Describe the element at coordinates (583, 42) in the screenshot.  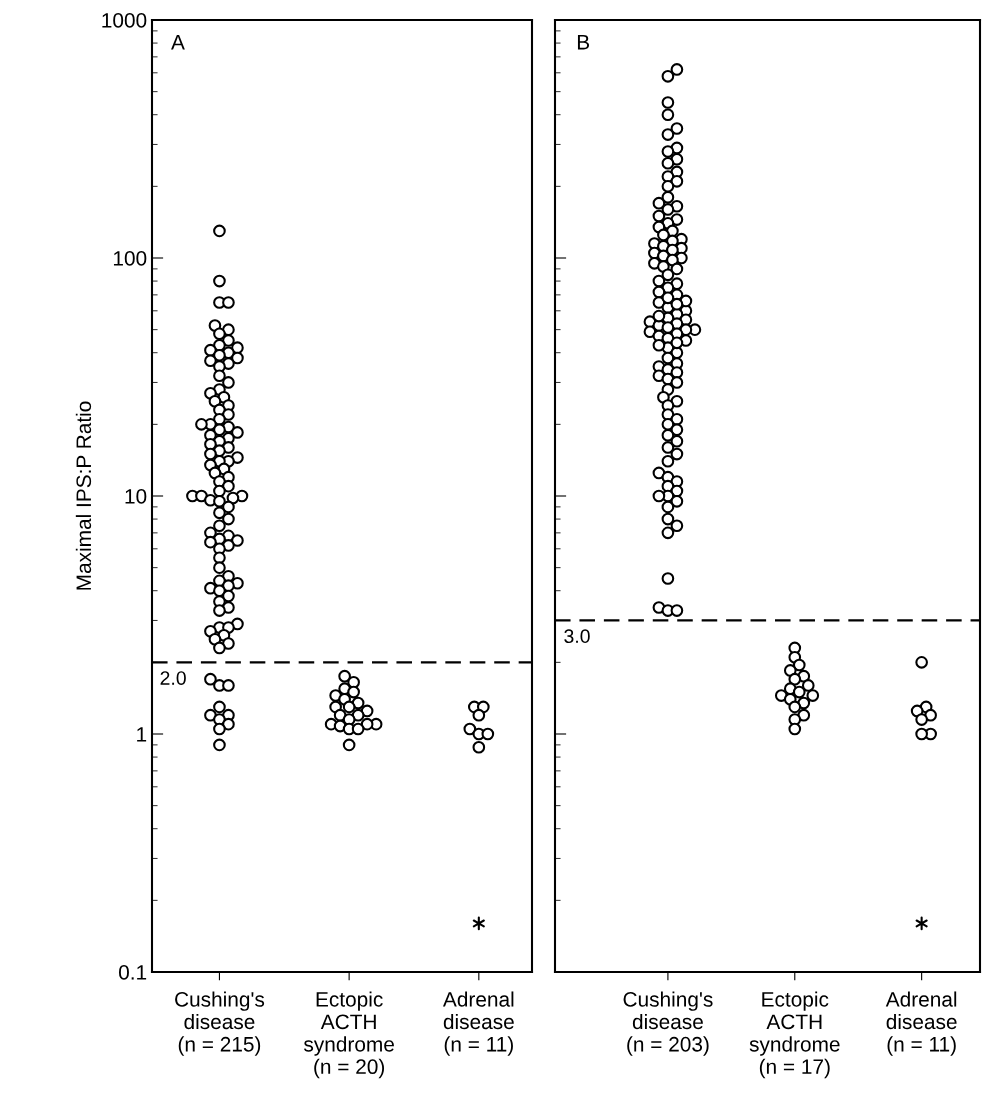
I see `annotation: B` at that location.